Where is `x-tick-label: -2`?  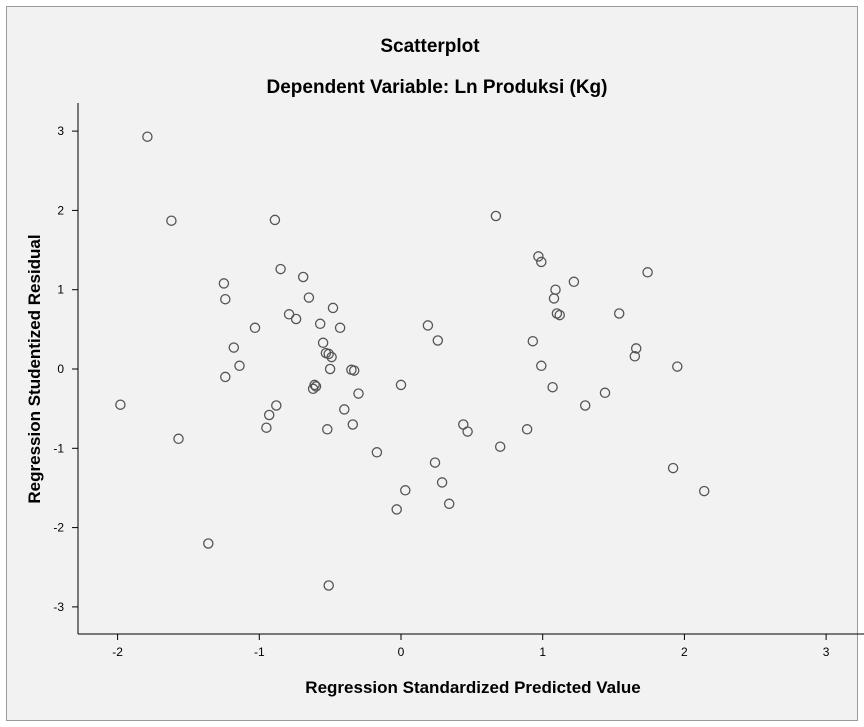 x-tick-label: -2 is located at coordinates (117, 652).